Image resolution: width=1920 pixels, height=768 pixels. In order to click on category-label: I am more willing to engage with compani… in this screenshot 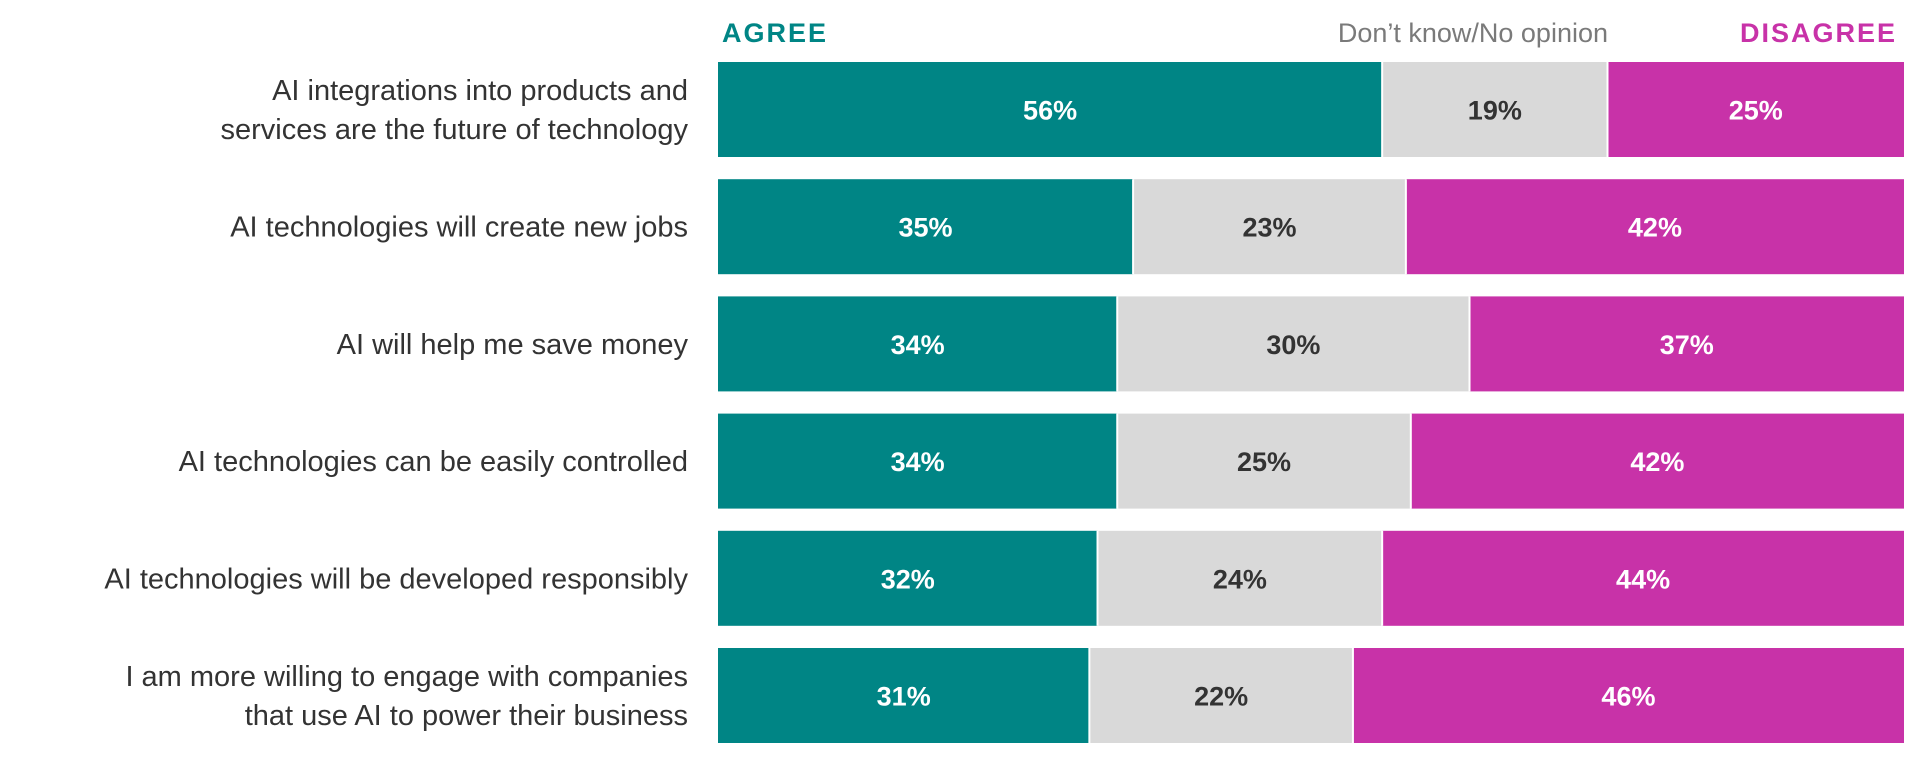, I will do `click(406, 677)`.